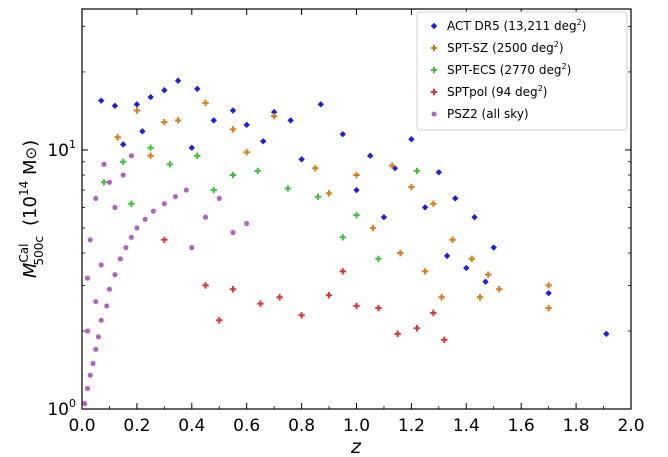 This screenshot has width=668, height=457. What do you see at coordinates (61, 408) in the screenshot?
I see `y-tick-label: 10⁰` at bounding box center [61, 408].